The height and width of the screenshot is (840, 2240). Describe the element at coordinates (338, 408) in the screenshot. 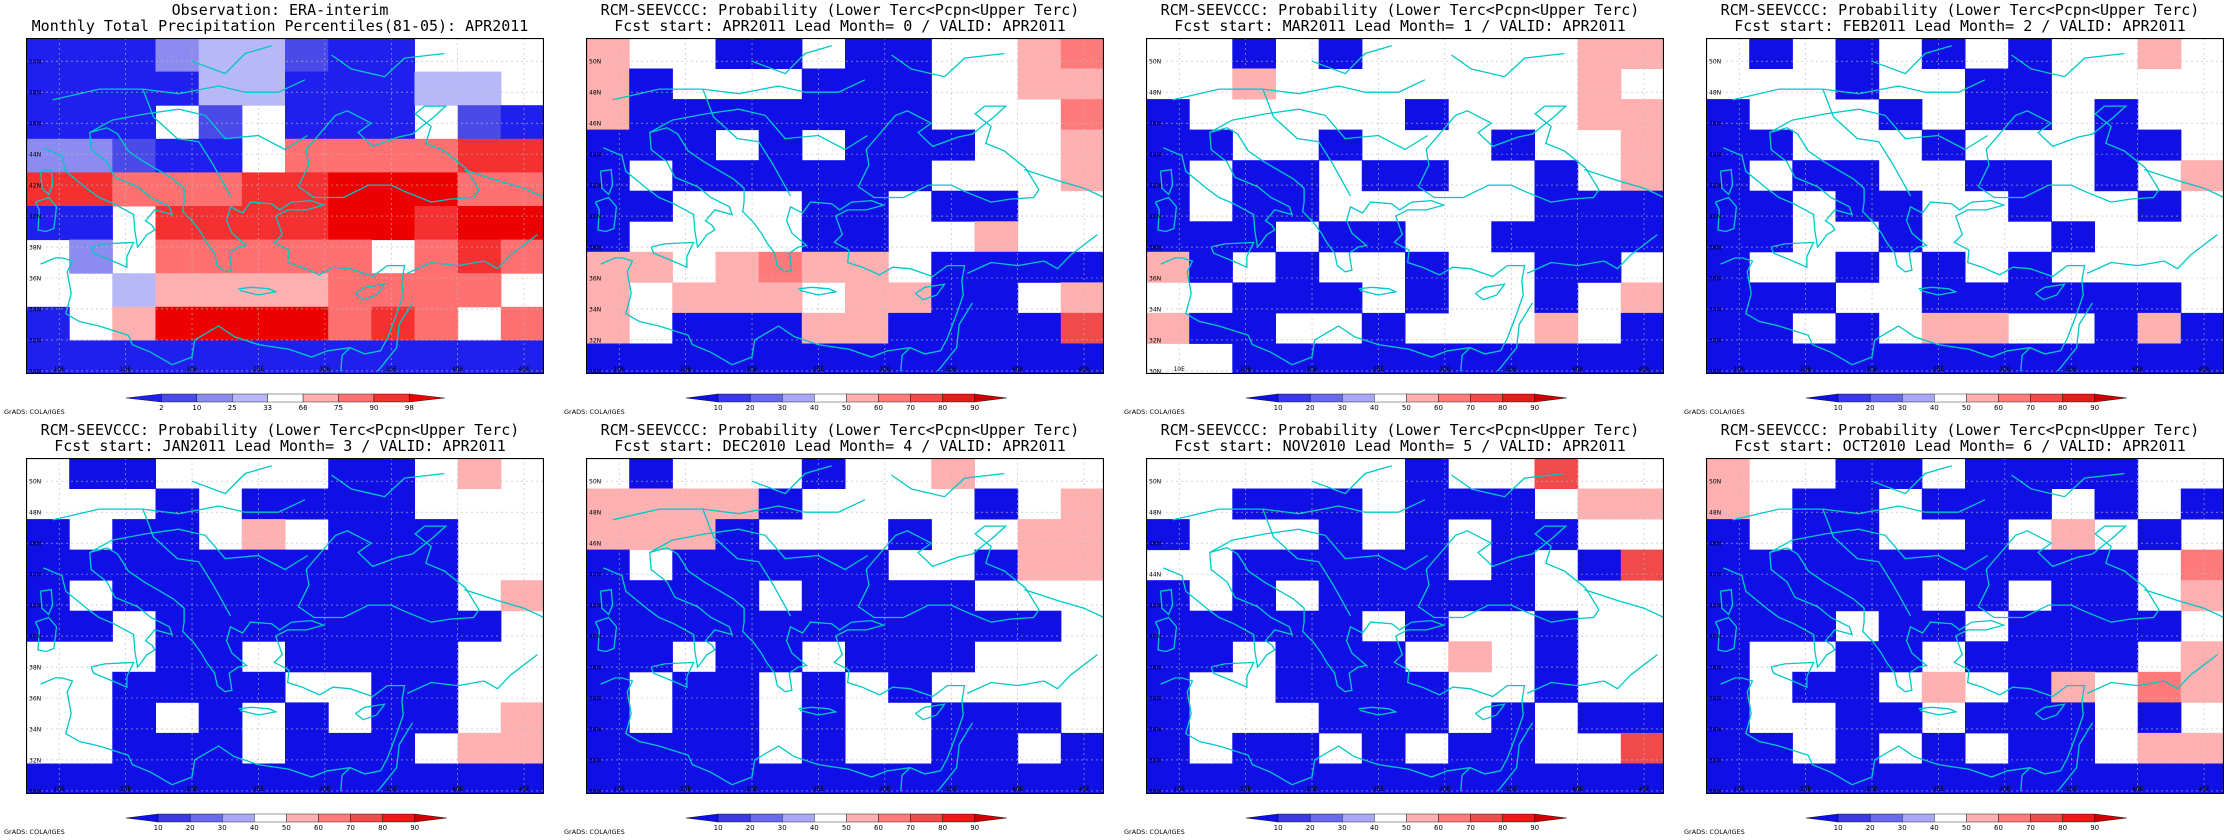

I see `colorbar-label: 75` at that location.